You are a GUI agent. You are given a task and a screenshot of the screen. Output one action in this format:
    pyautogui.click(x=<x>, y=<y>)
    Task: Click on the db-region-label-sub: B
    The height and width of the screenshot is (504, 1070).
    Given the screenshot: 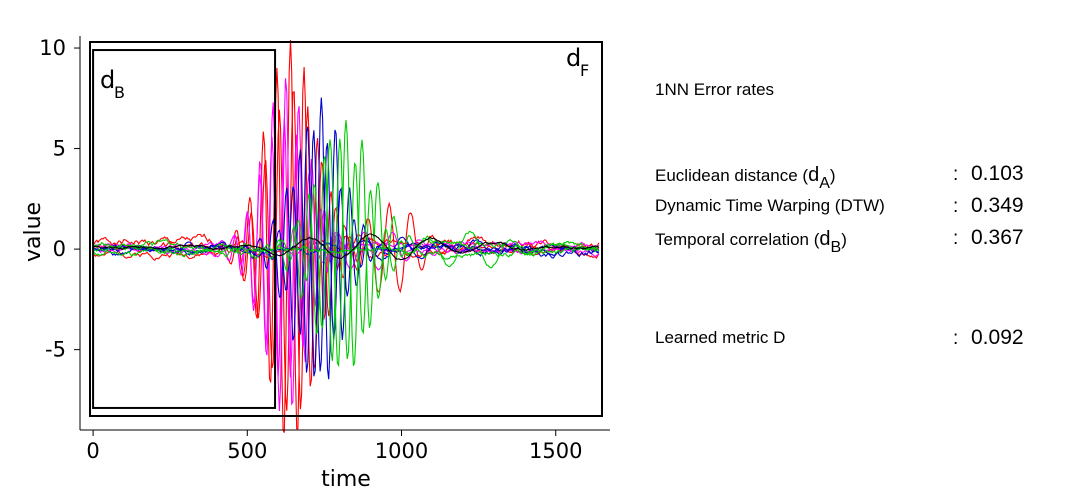 What is the action you would take?
    pyautogui.click(x=119, y=92)
    